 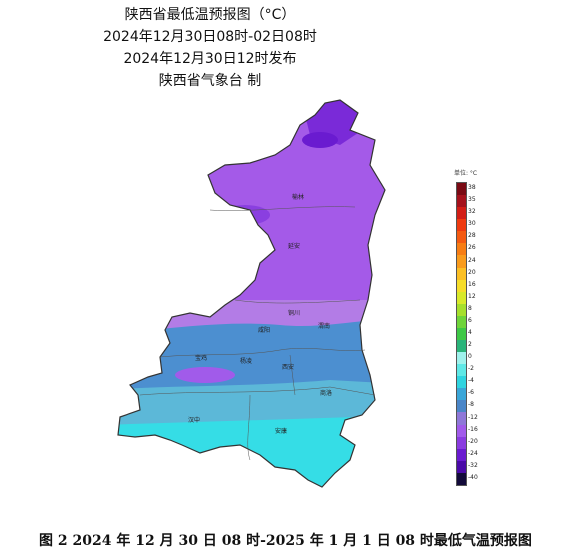 I want to click on city-label: 汉中, so click(x=194, y=420).